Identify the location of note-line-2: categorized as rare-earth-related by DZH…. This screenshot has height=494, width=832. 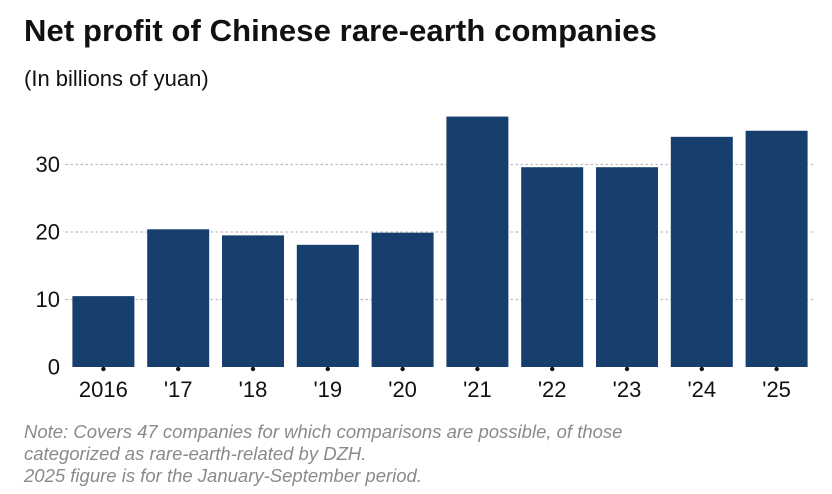
(195, 453).